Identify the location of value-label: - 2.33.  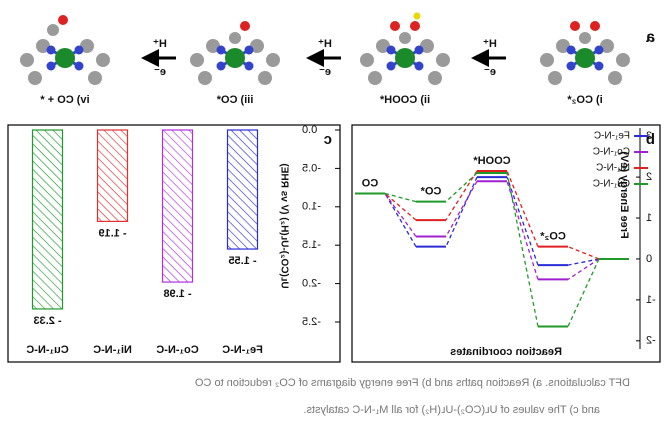
(47, 321).